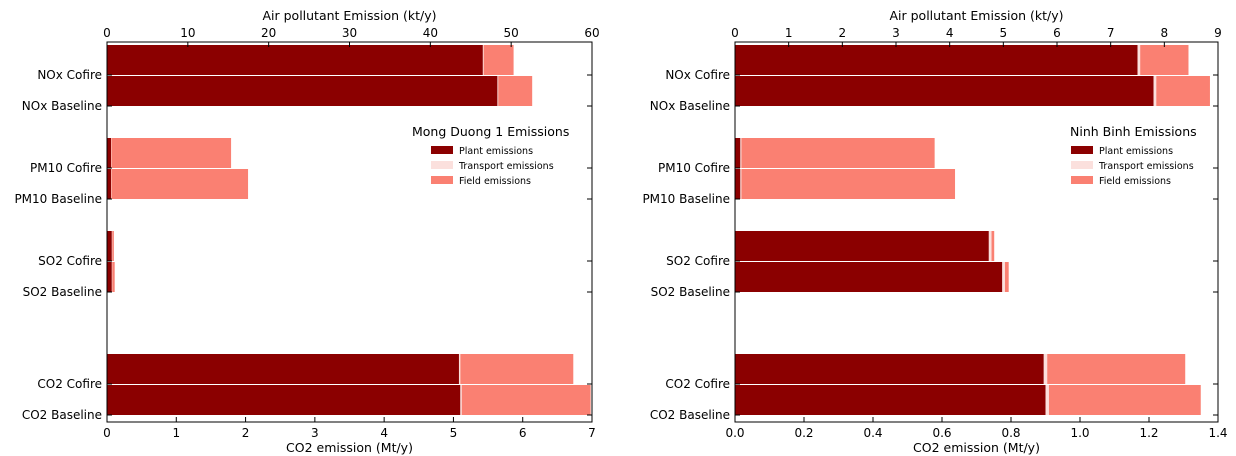  What do you see at coordinates (490, 131) in the screenshot?
I see `legend-title: Mong Duong 1 Emissions` at bounding box center [490, 131].